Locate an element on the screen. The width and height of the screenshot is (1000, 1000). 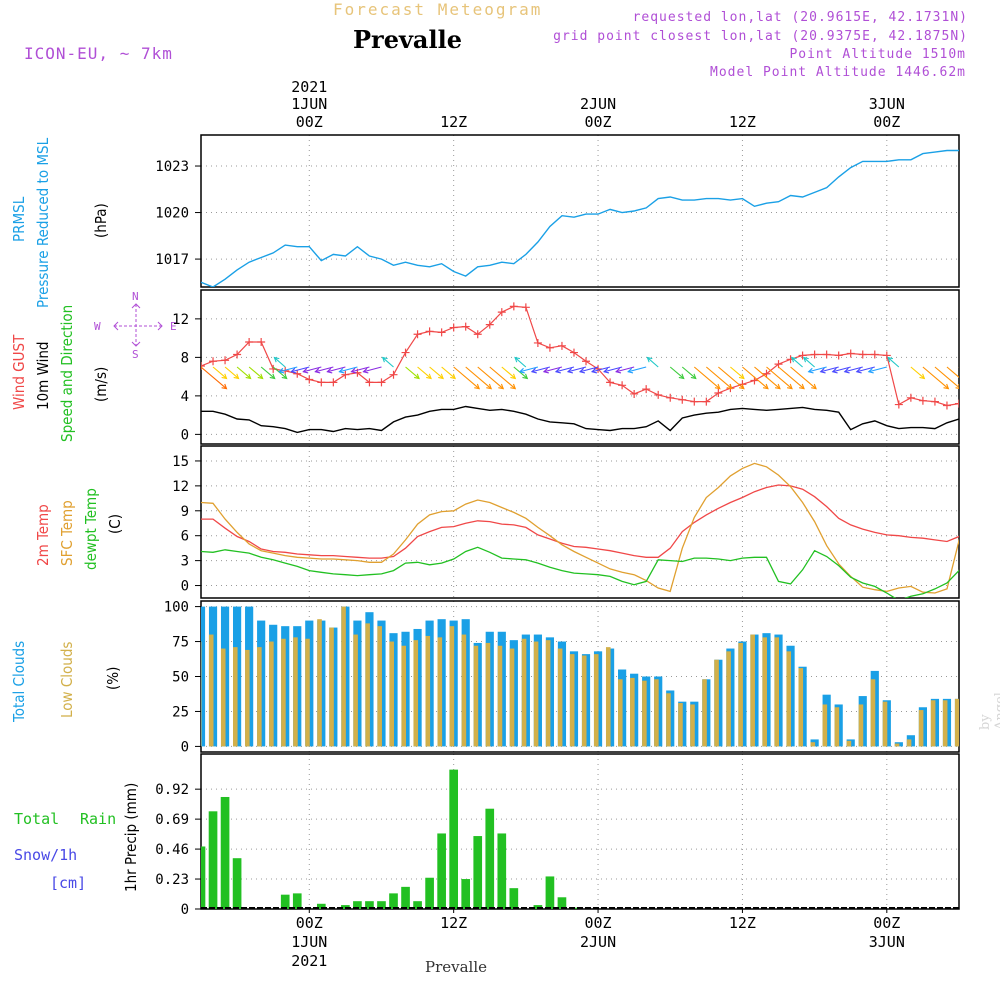
year-label-top: 2021 is located at coordinates (309, 87).